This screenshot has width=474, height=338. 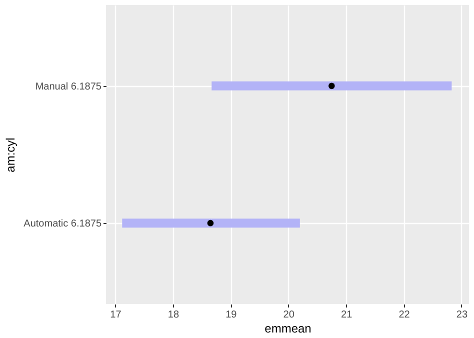 I want to click on y-tick-label: Automatic 6.1875, so click(x=63, y=224).